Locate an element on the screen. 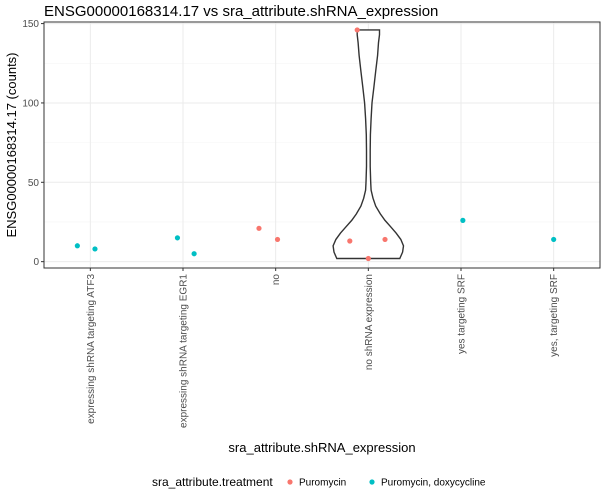 This screenshot has height=500, width=606. y-tick-label: 100 is located at coordinates (30, 103).